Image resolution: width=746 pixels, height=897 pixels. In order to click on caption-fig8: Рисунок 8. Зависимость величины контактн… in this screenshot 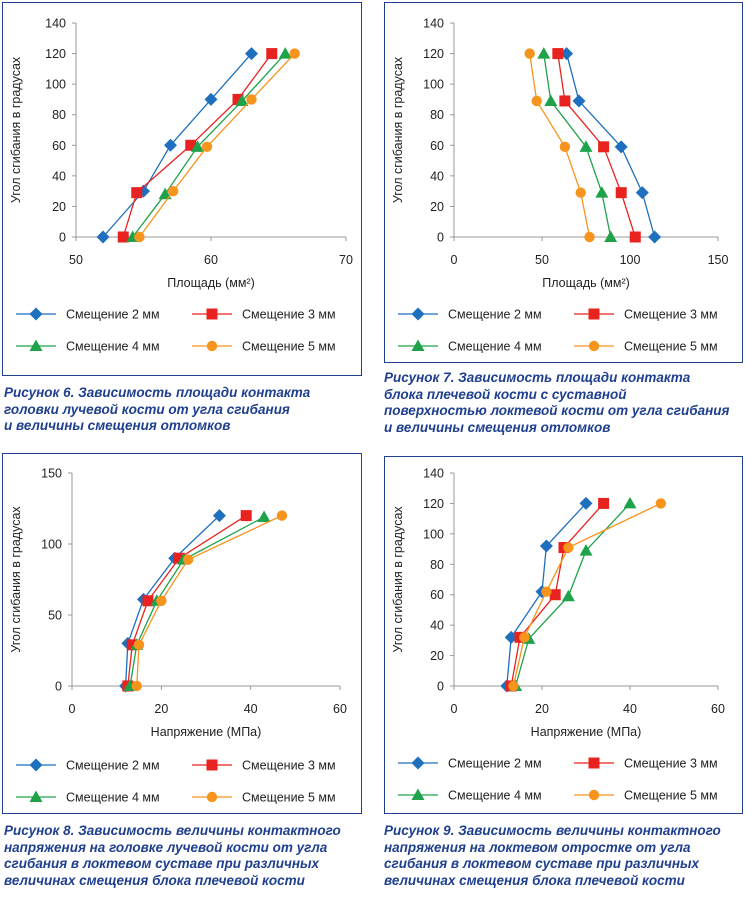, I will do `click(184, 856)`.